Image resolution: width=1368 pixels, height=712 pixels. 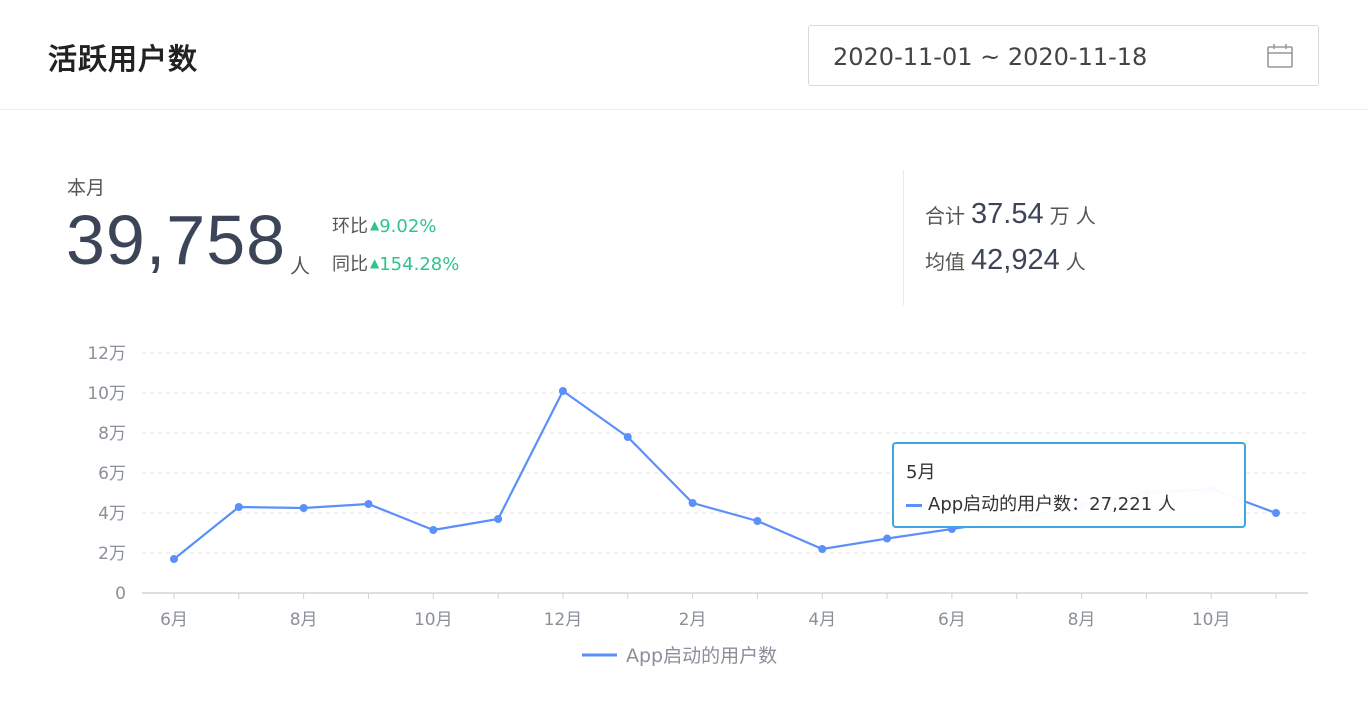 I want to click on mom-compare: 环比 ▲9.02%, so click(x=384, y=225).